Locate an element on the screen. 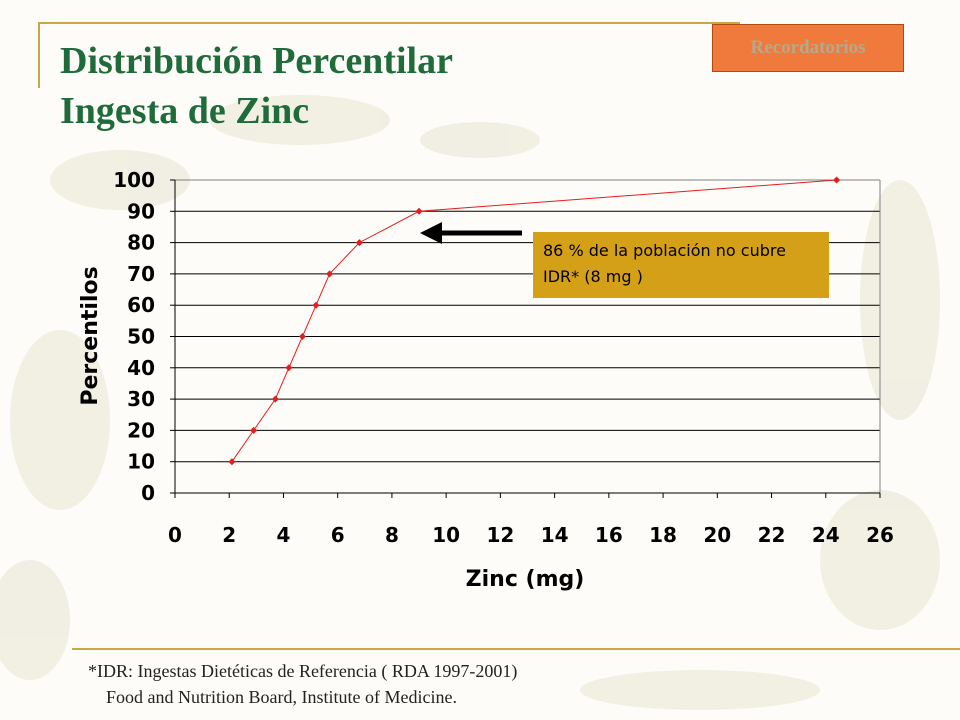 Image resolution: width=960 pixels, height=720 pixels. x-tick-label-12: 12 is located at coordinates (500, 535).